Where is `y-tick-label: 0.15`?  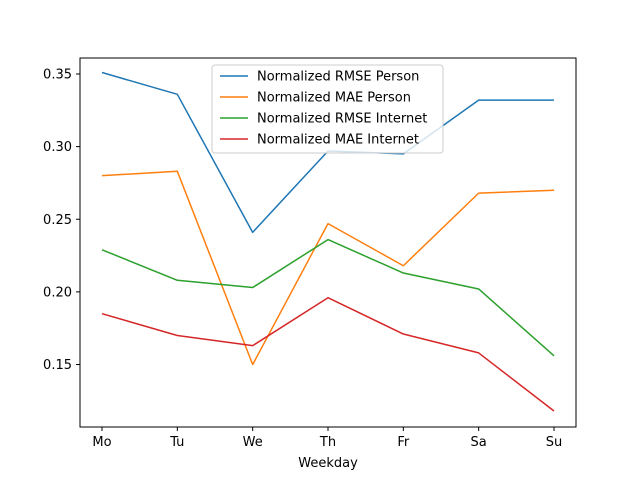
y-tick-label: 0.15 is located at coordinates (57, 365).